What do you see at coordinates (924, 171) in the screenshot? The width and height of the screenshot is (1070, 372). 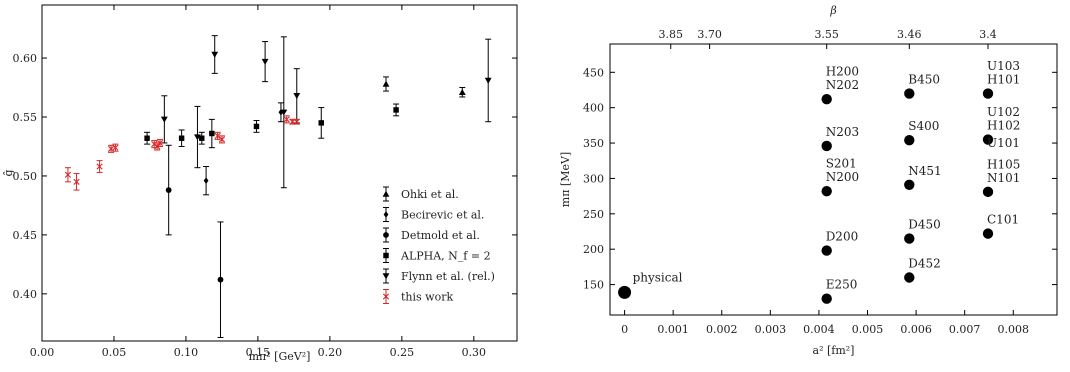 I see `ensemble-label: N451` at bounding box center [924, 171].